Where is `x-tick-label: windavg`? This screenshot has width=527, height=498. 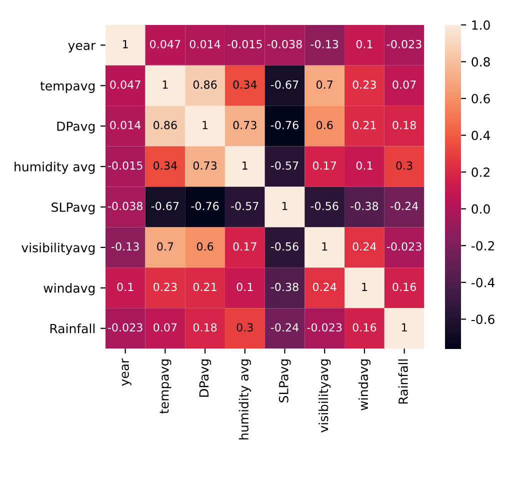 x-tick-label: windavg is located at coordinates (364, 384).